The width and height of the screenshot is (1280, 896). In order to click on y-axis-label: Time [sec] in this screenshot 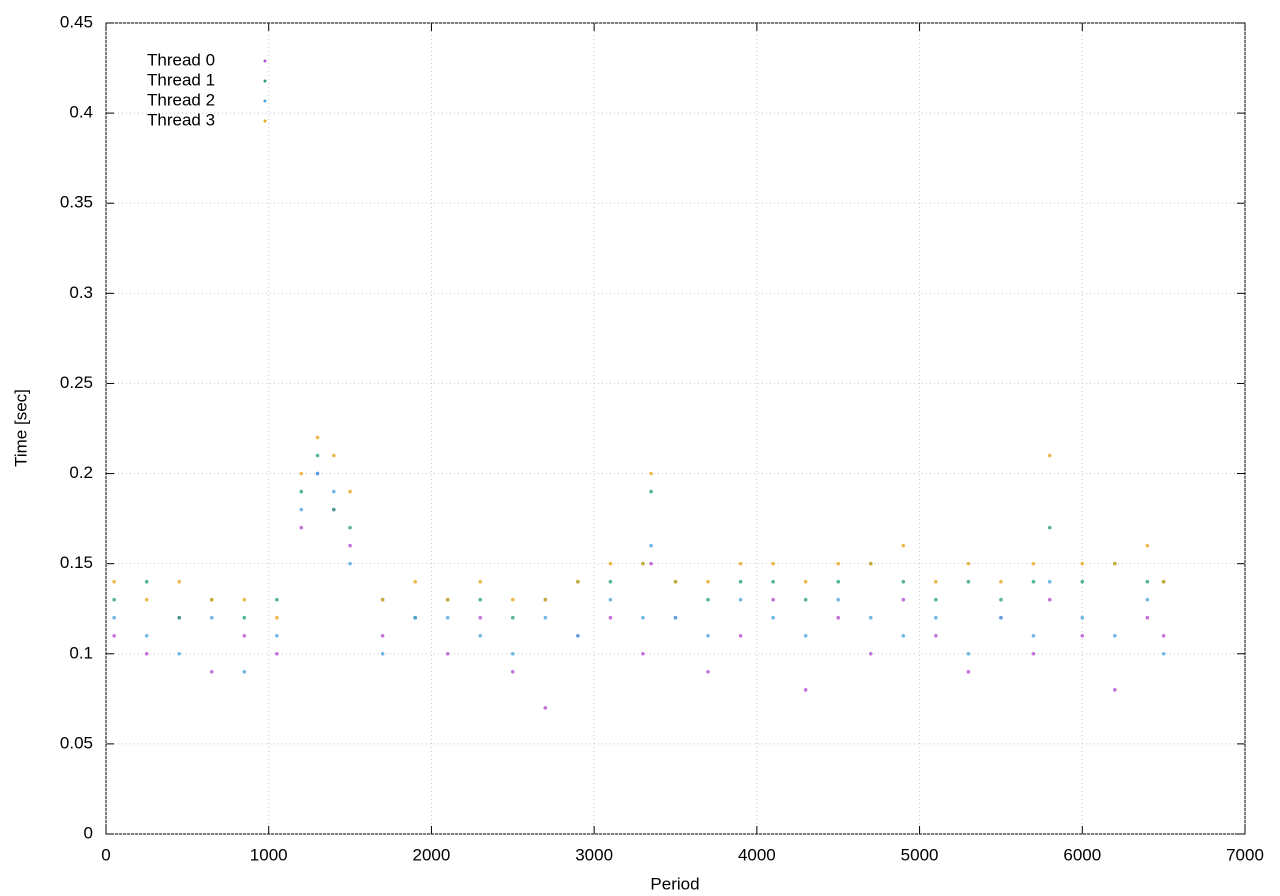, I will do `click(20, 428)`.